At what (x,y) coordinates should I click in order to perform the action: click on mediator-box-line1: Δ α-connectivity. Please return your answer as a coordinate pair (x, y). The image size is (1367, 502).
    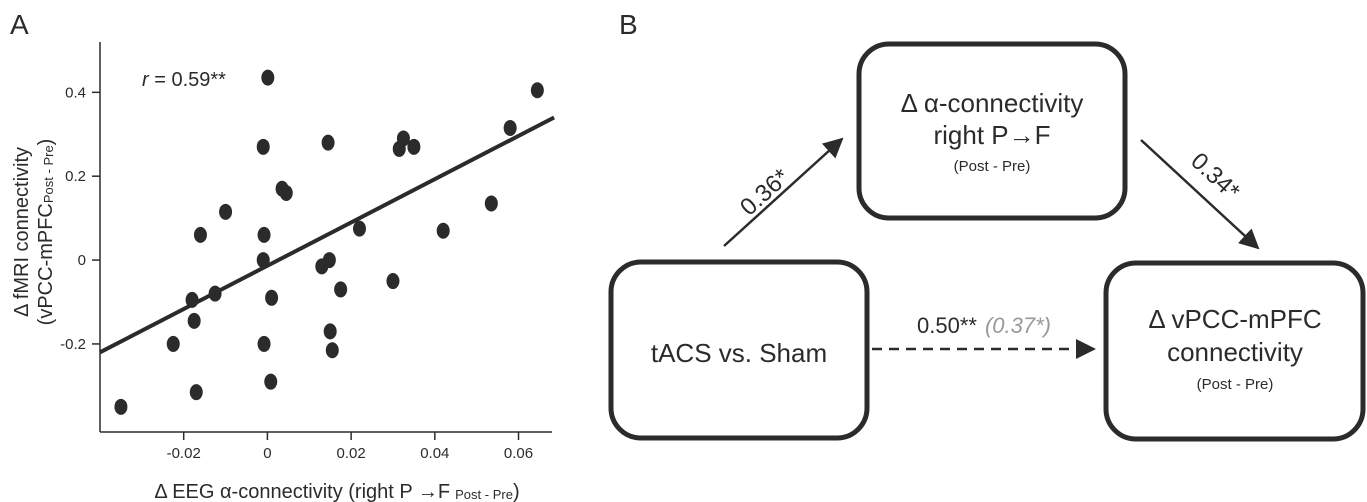
    Looking at the image, I should click on (992, 103).